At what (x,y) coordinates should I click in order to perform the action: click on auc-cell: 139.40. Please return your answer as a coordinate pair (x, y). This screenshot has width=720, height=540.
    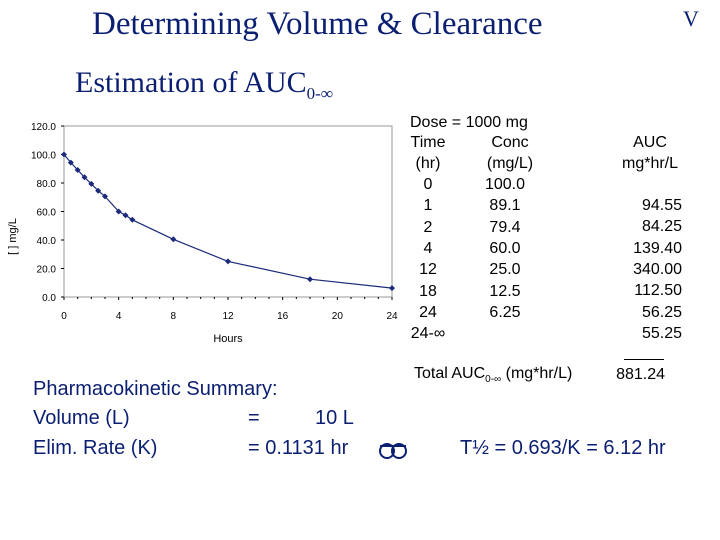
    Looking at the image, I should click on (657, 248).